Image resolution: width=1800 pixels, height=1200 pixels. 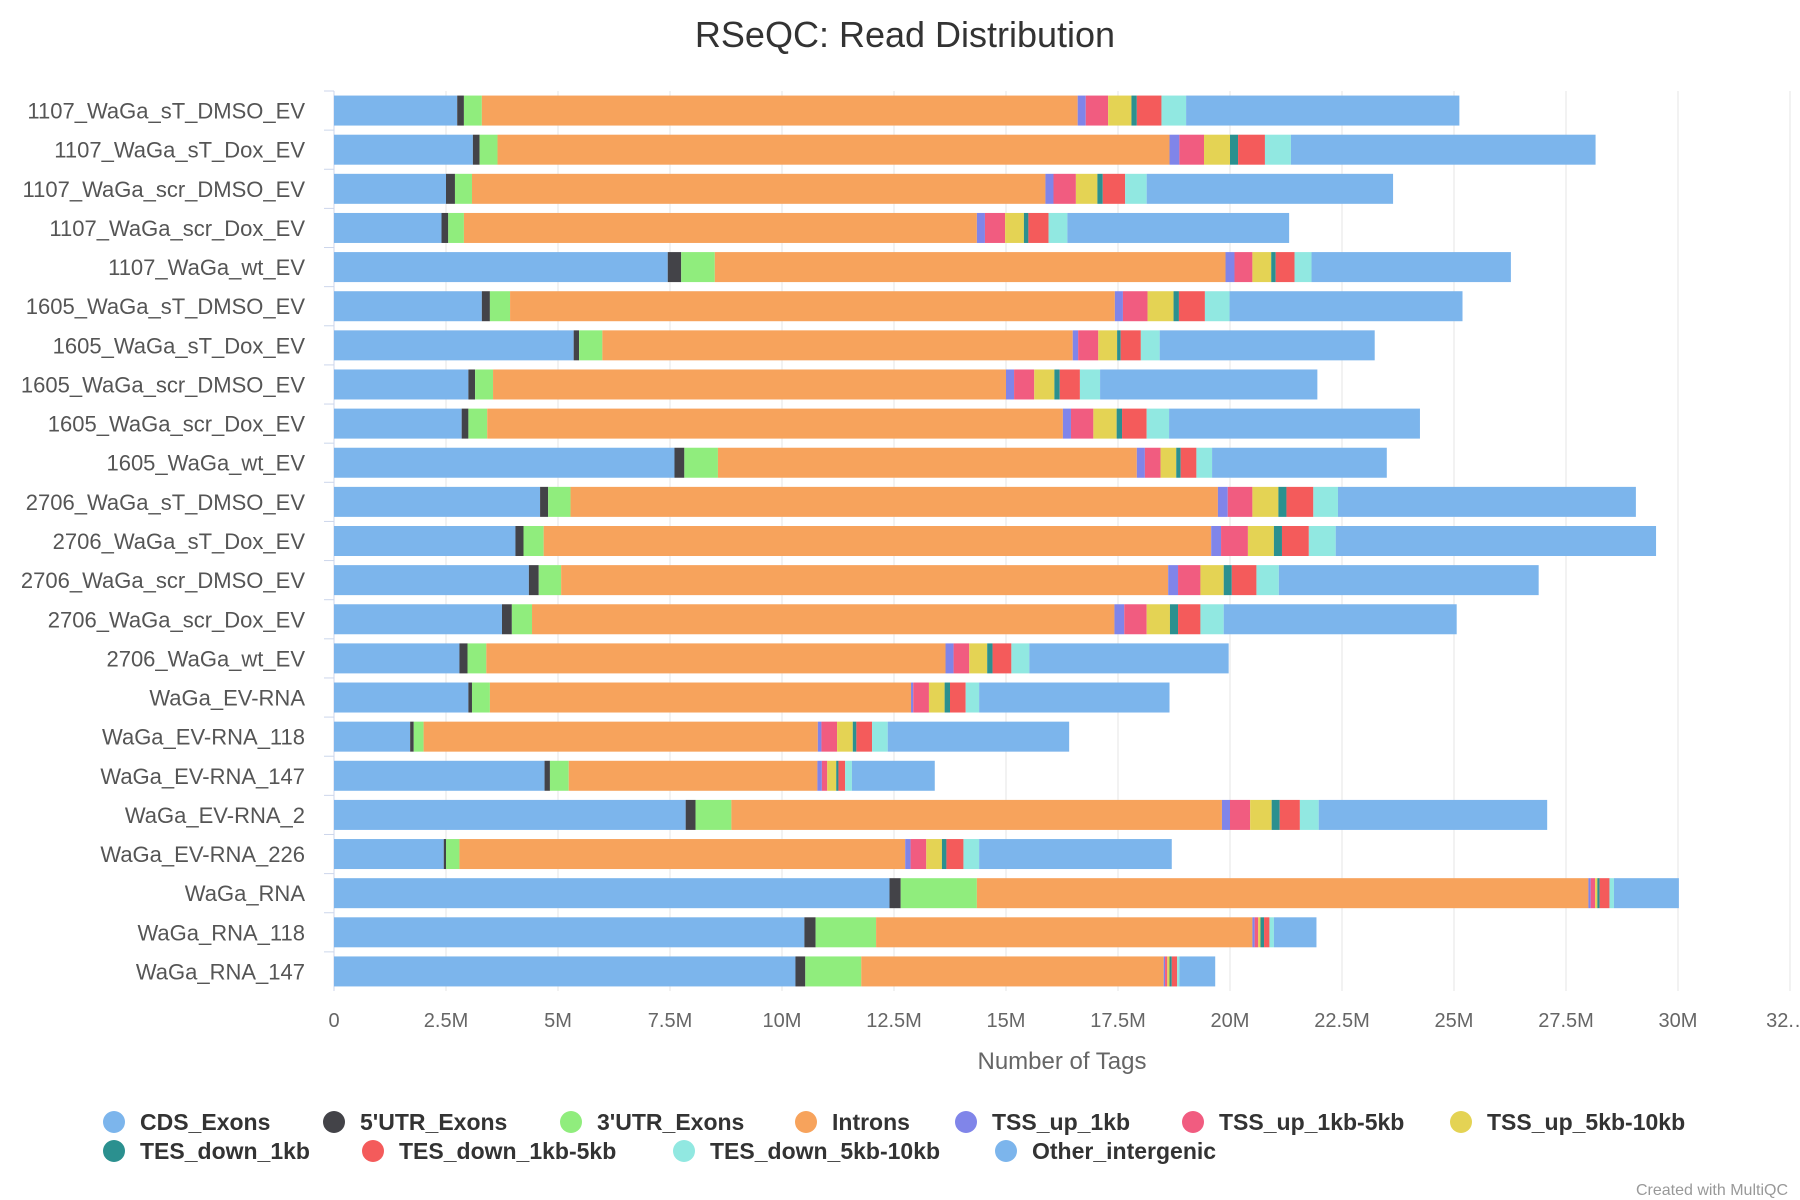 What do you see at coordinates (652, 1122) in the screenshot?
I see `legend-item: 3'UTR_Exons` at bounding box center [652, 1122].